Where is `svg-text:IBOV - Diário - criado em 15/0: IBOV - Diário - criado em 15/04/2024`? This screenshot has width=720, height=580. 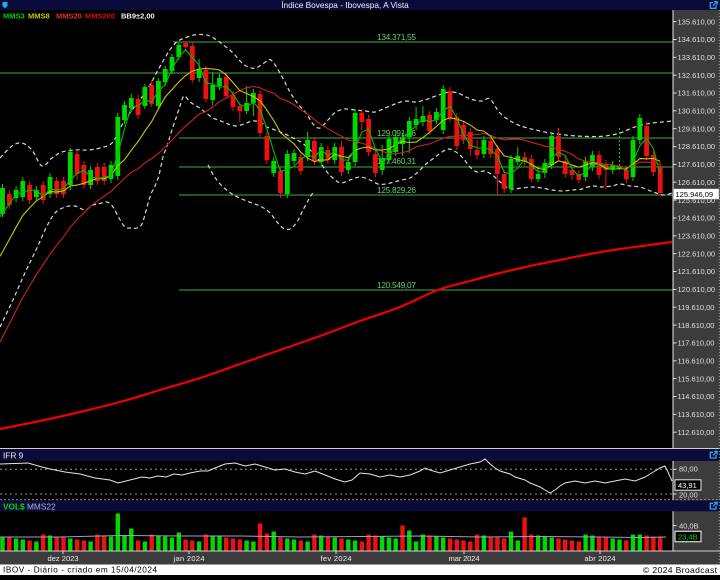 svg-text:IBOV - Diário - criado em 15/0: IBOV - Diário - criado em 15/04/2024 is located at coordinates (80, 570).